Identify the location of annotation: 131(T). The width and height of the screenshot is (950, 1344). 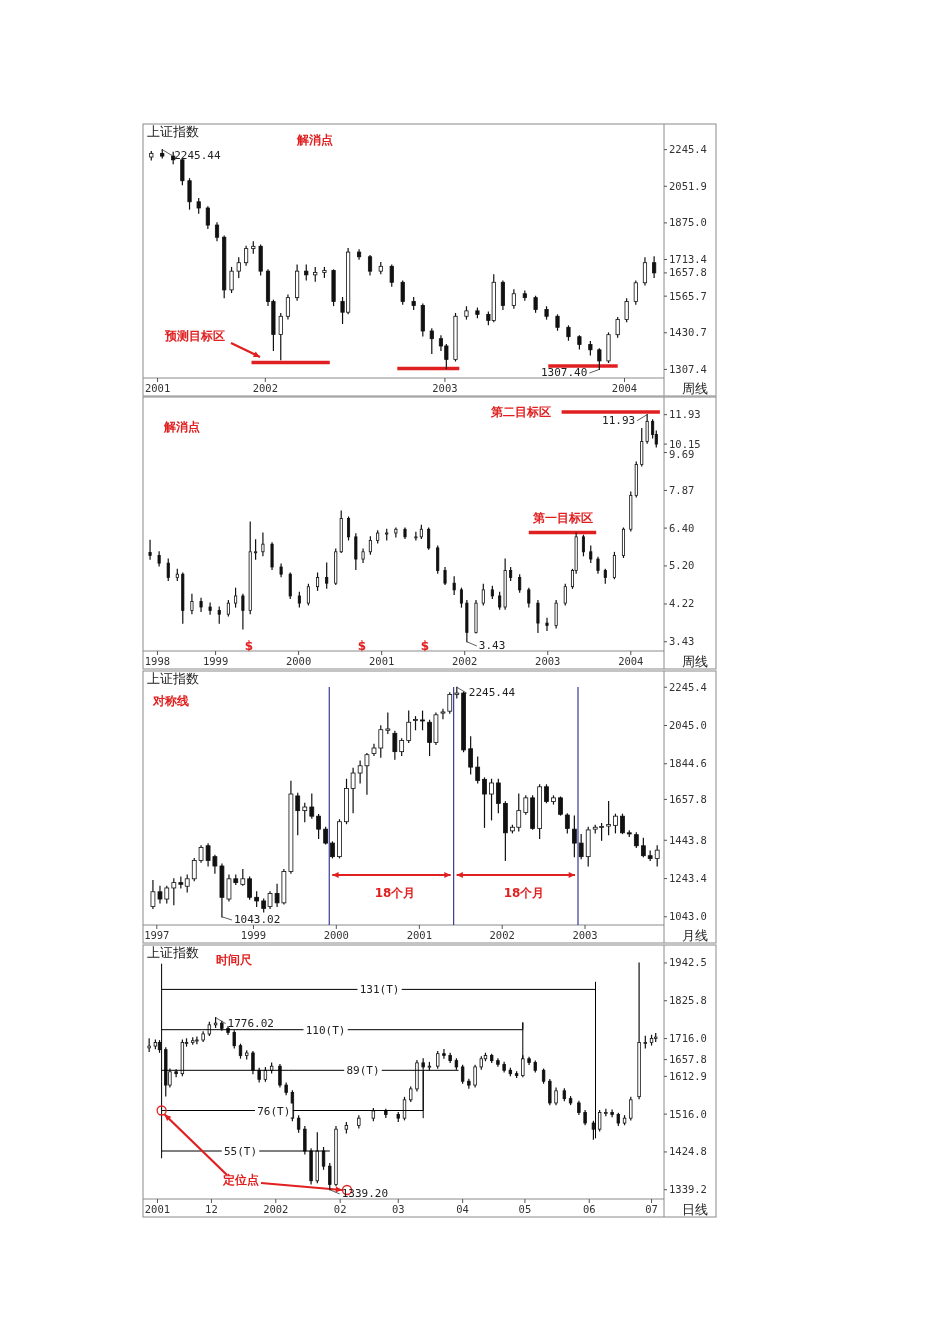
(379, 990).